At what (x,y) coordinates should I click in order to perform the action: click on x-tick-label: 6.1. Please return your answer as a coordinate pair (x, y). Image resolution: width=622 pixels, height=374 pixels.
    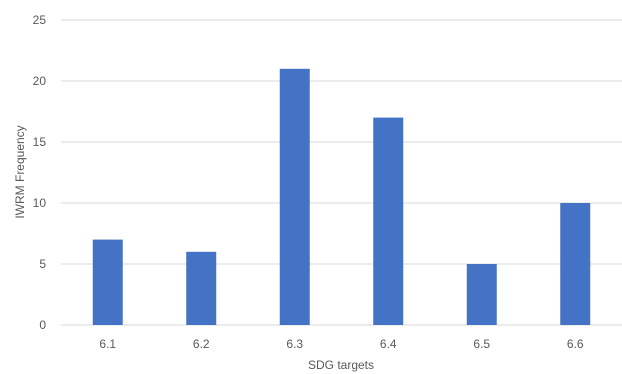
    Looking at the image, I should click on (107, 344).